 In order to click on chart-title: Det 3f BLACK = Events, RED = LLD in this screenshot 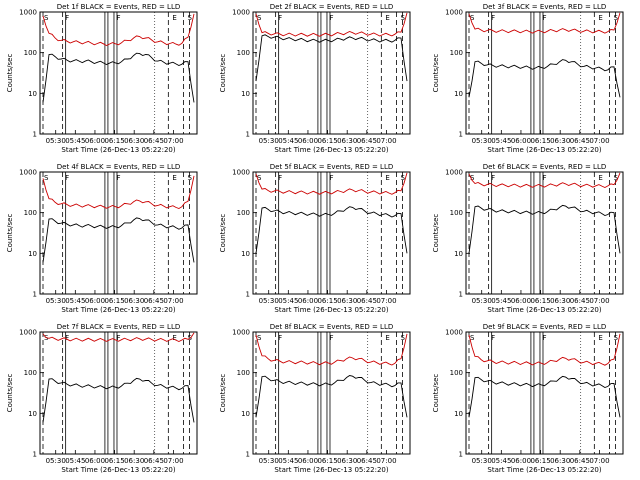, I will do `click(544, 7)`.